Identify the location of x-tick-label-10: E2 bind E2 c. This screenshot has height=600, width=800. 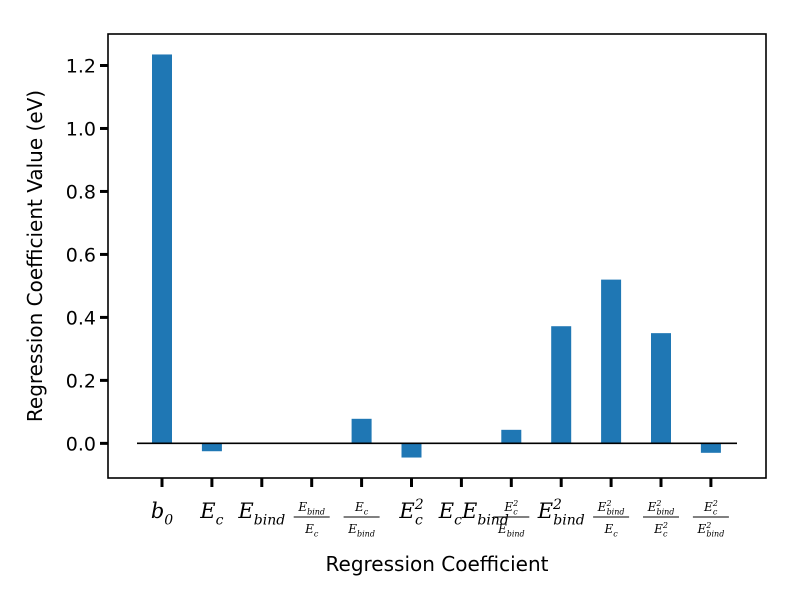
(661, 519).